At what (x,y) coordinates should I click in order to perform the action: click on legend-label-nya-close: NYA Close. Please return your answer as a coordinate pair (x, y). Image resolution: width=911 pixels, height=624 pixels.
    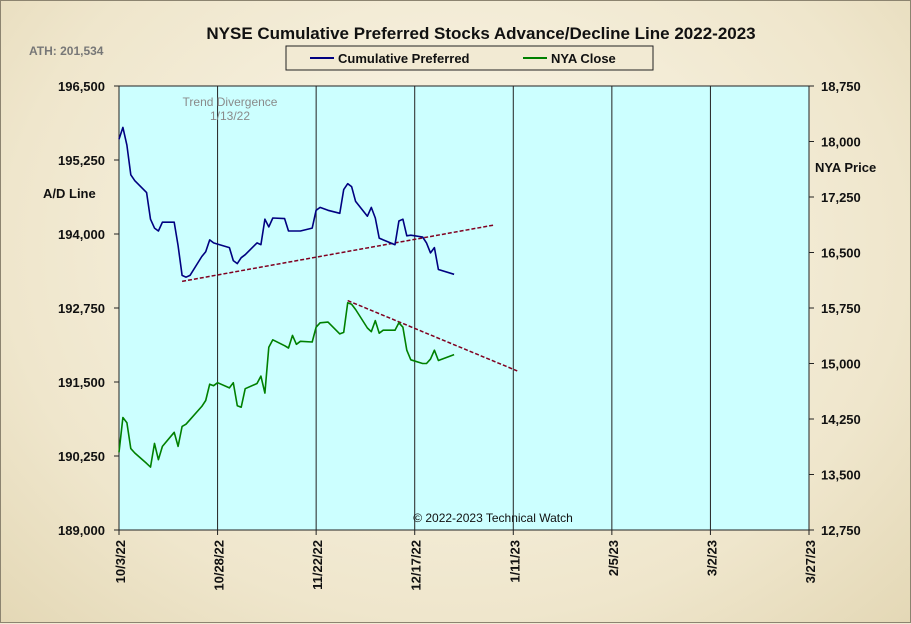
    Looking at the image, I should click on (583, 58).